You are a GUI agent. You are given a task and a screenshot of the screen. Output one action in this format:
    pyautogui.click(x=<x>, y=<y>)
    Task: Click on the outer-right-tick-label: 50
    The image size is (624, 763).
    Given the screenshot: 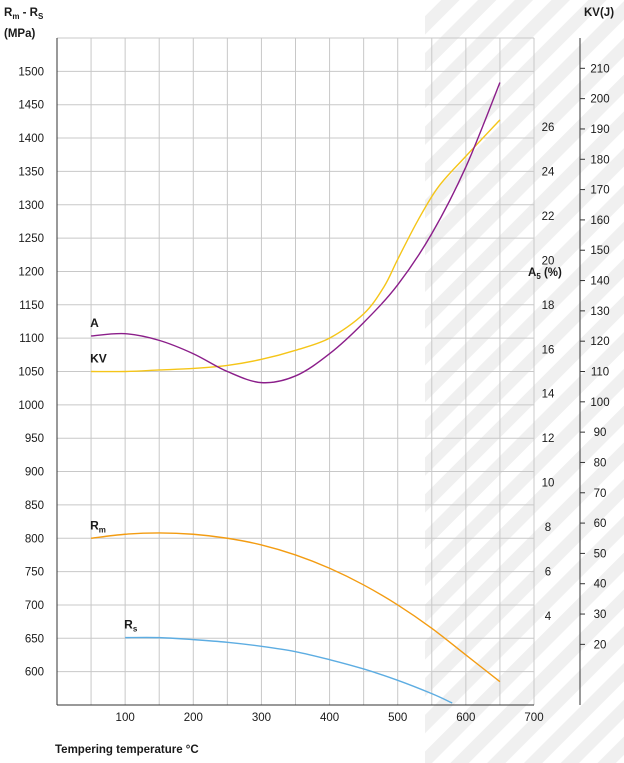 What is the action you would take?
    pyautogui.click(x=600, y=554)
    